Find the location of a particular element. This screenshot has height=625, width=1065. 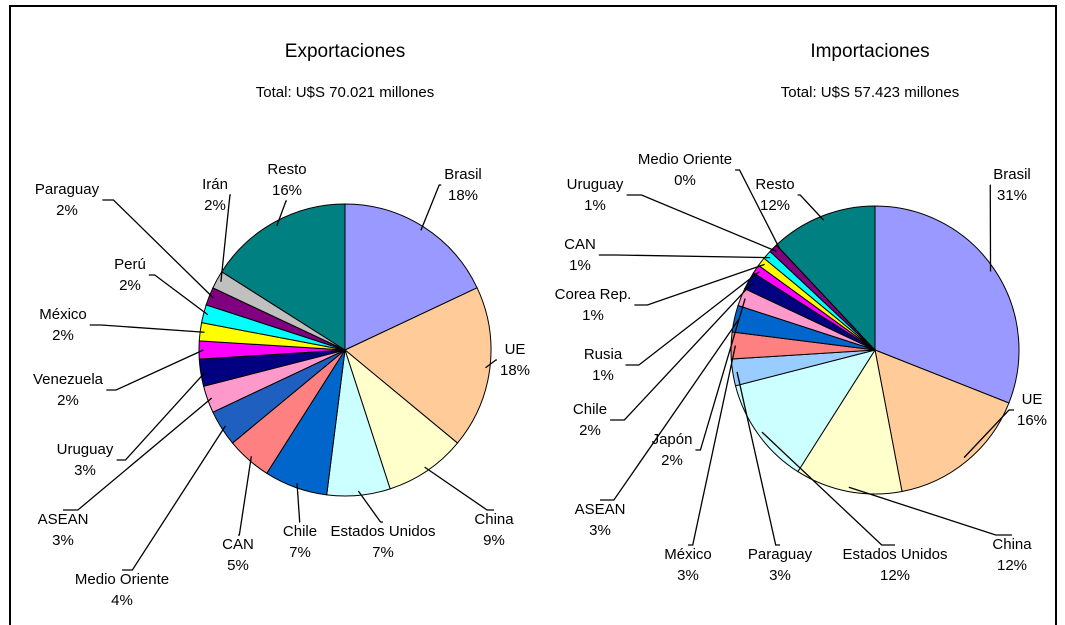

slice-value-label: 4% is located at coordinates (122, 600).